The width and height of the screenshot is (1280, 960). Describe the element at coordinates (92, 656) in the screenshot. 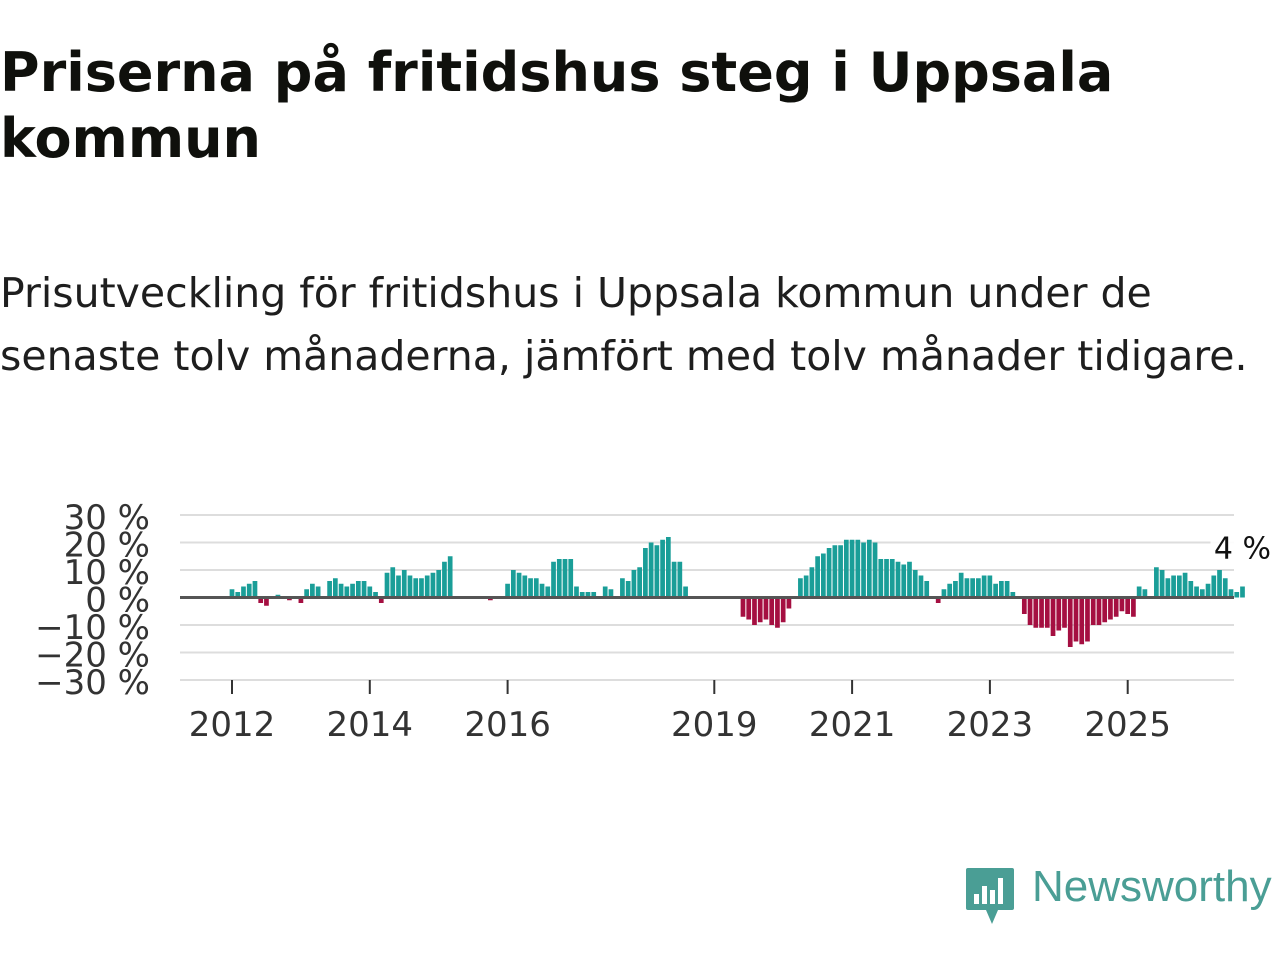

I see `y-tick-label: −20 %` at that location.